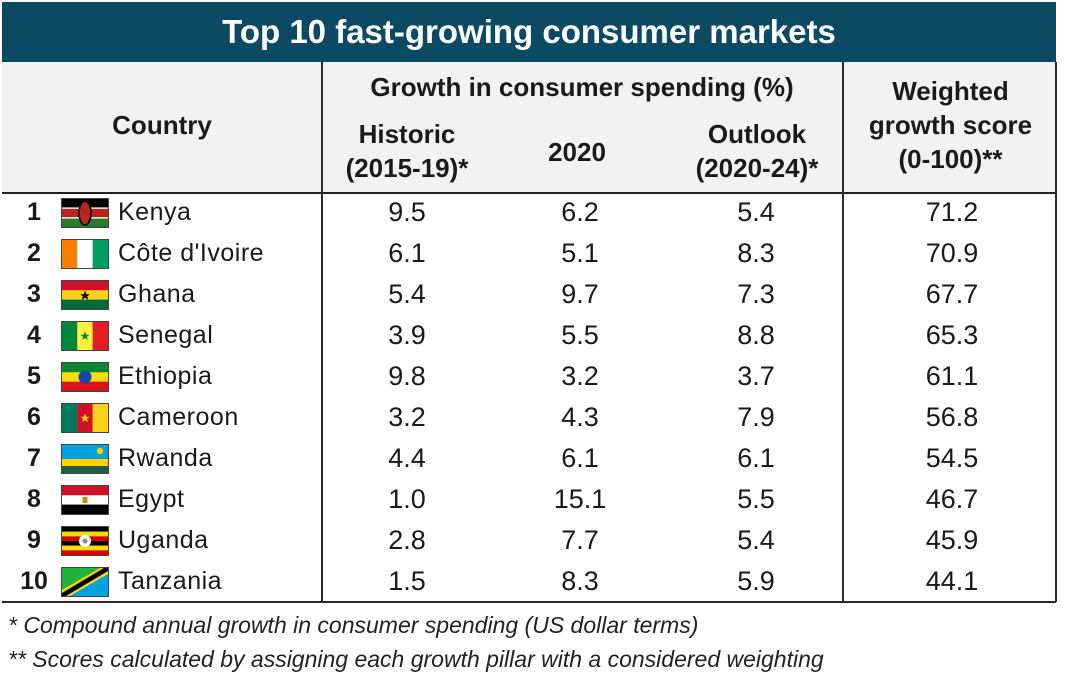 This screenshot has height=695, width=1080. What do you see at coordinates (952, 253) in the screenshot?
I see `score-value: 70.9` at bounding box center [952, 253].